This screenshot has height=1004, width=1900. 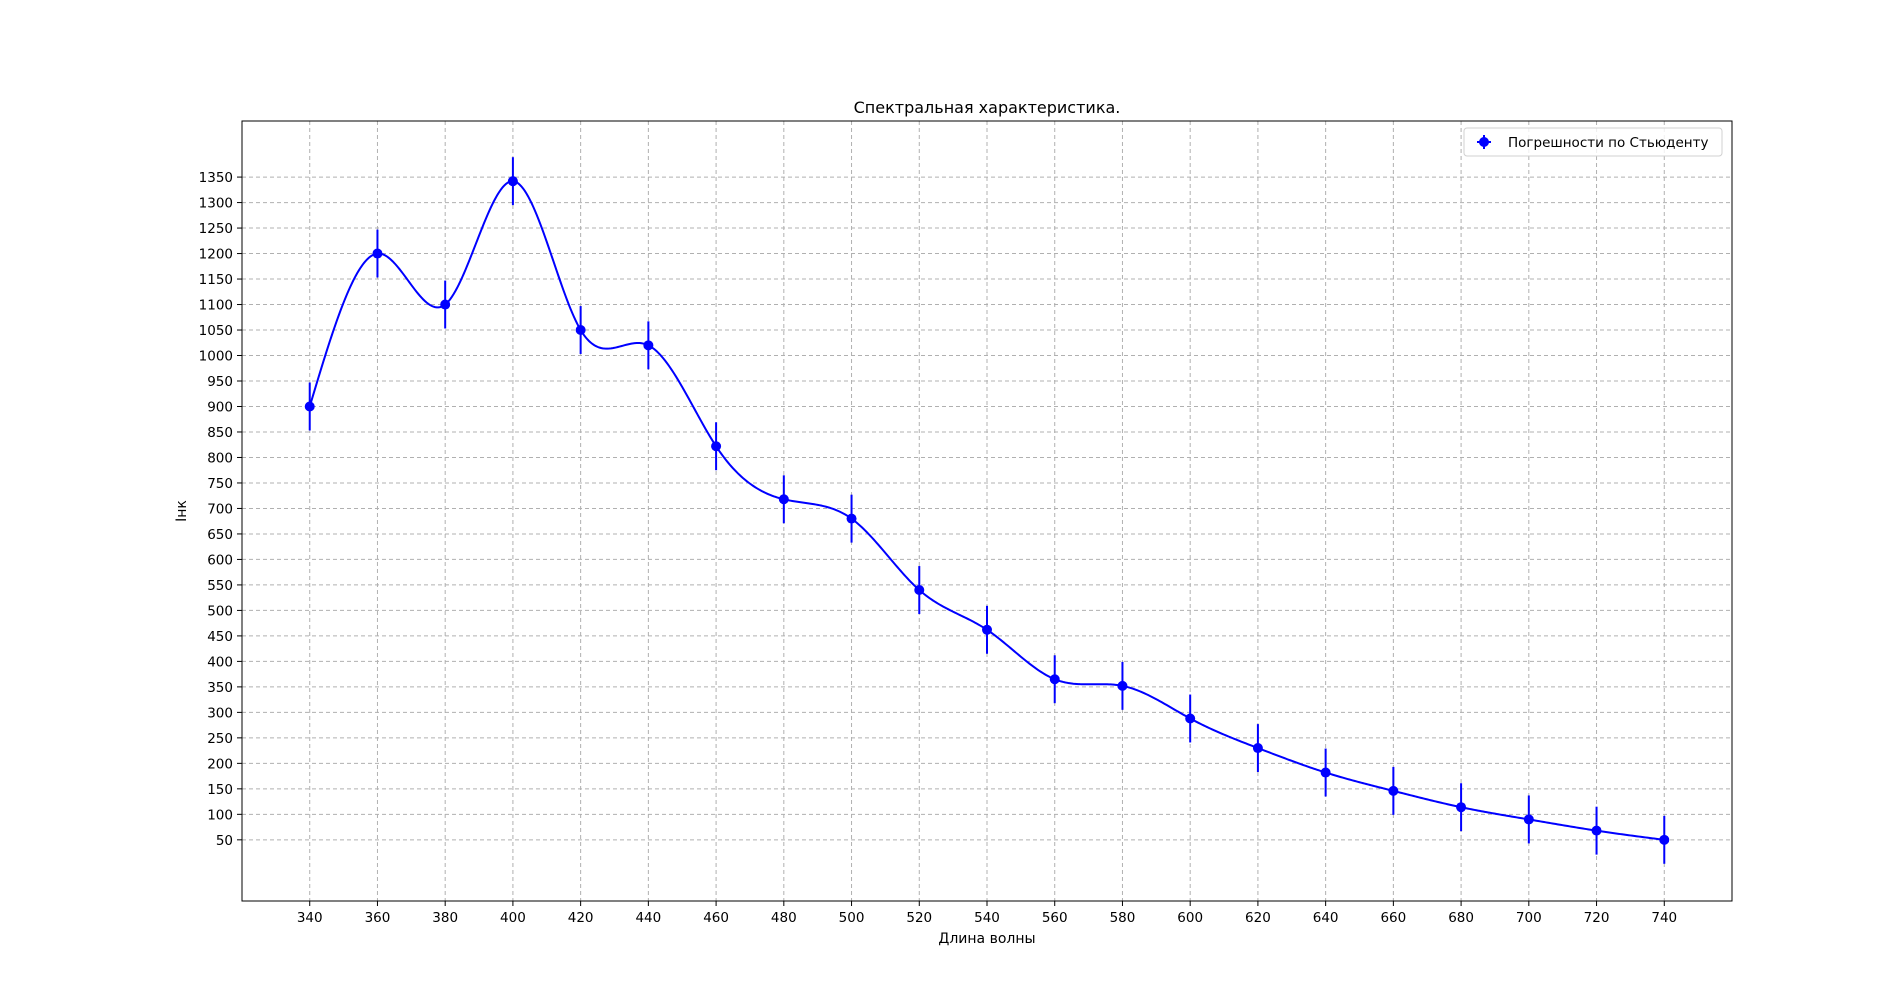 What do you see at coordinates (220, 458) in the screenshot?
I see `y-tick-label: 800` at bounding box center [220, 458].